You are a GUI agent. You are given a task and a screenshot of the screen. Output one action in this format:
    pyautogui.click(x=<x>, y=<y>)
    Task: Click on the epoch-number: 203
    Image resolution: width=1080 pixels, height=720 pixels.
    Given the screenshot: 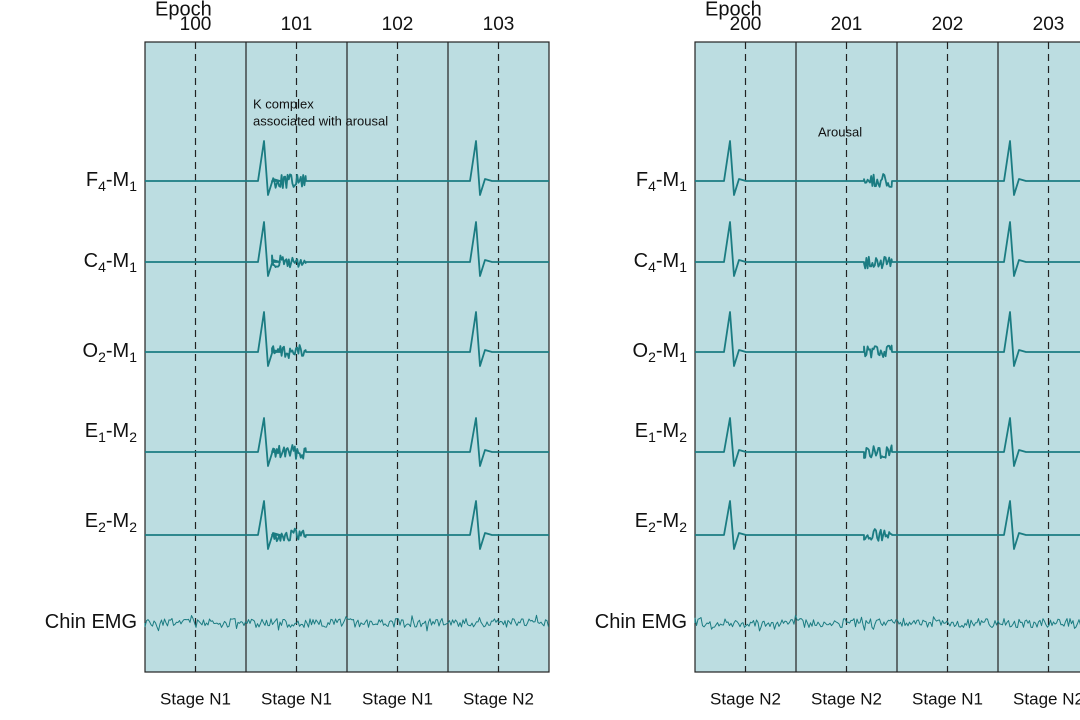 What is the action you would take?
    pyautogui.click(x=1049, y=24)
    